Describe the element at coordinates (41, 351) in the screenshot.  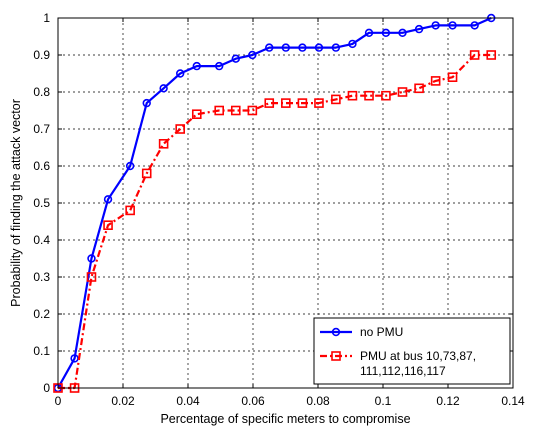
I see `y-tick-label: 0.1` at that location.